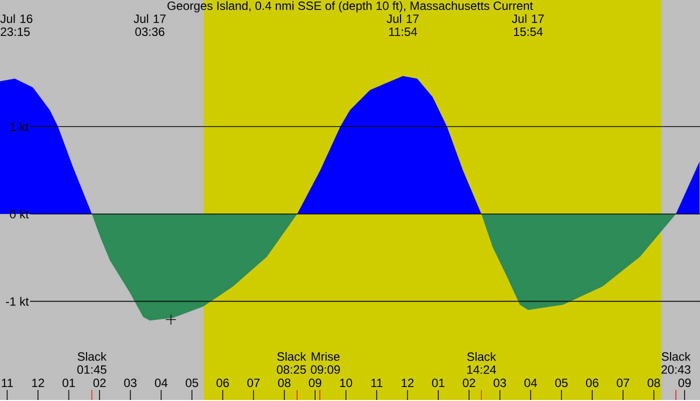  What do you see at coordinates (16, 25) in the screenshot?
I see `annotation: Jul 16 23:15` at bounding box center [16, 25].